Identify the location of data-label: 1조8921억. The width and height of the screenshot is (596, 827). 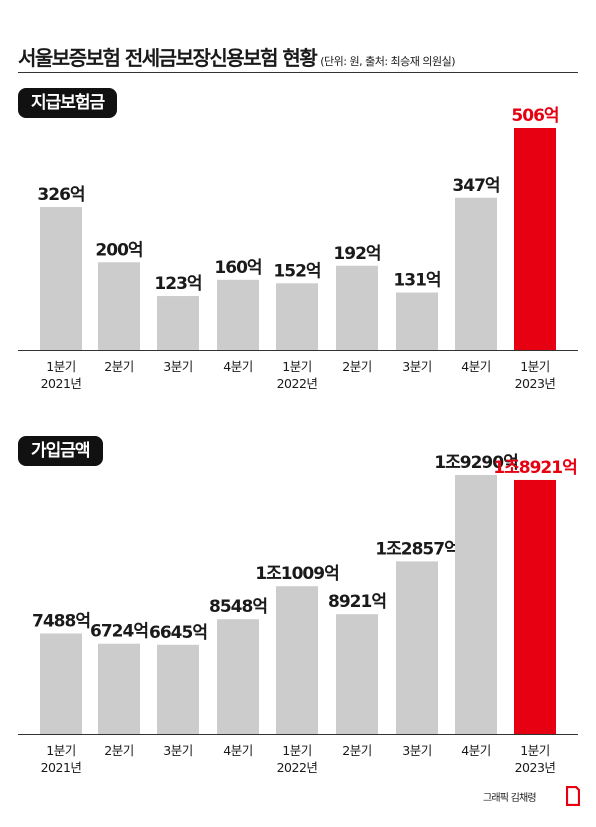
(534, 468).